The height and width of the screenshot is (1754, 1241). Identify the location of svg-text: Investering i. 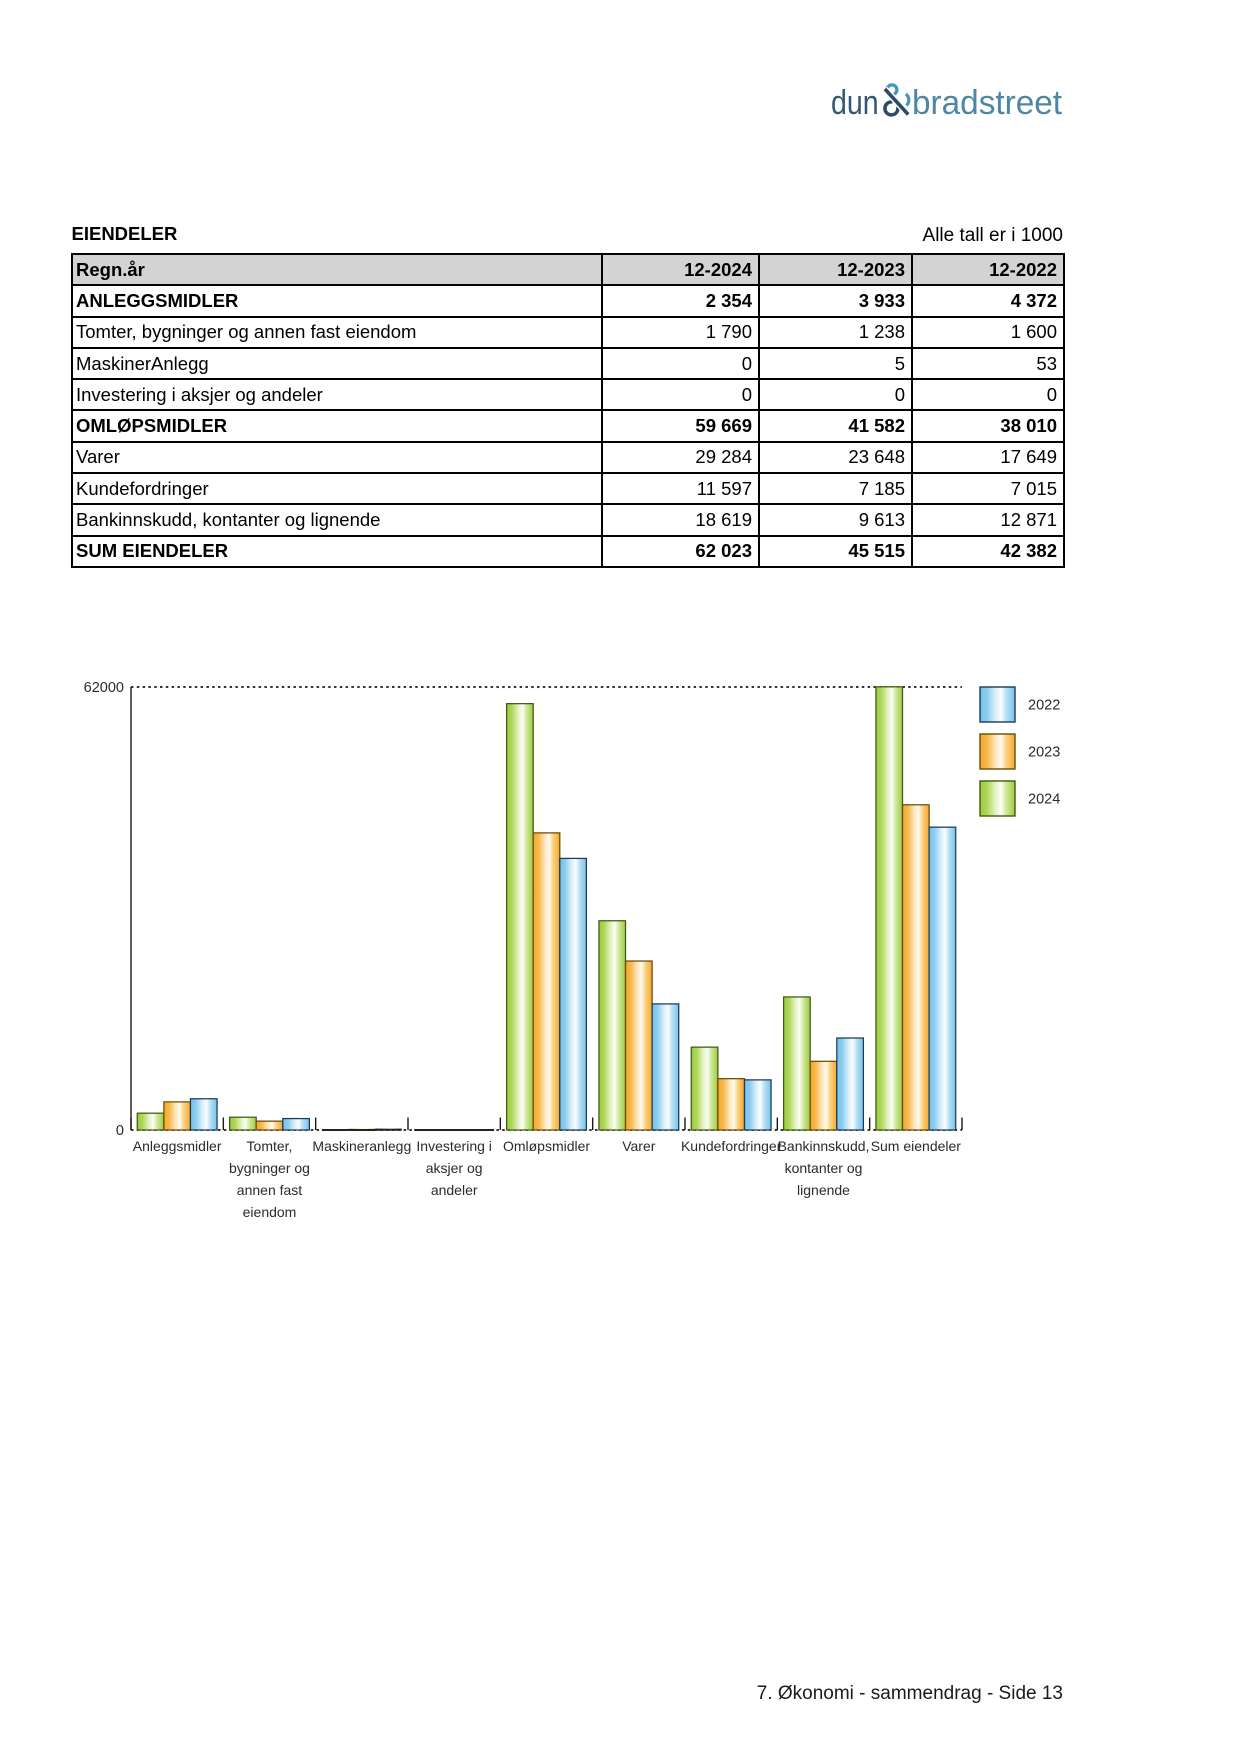
(453, 1146).